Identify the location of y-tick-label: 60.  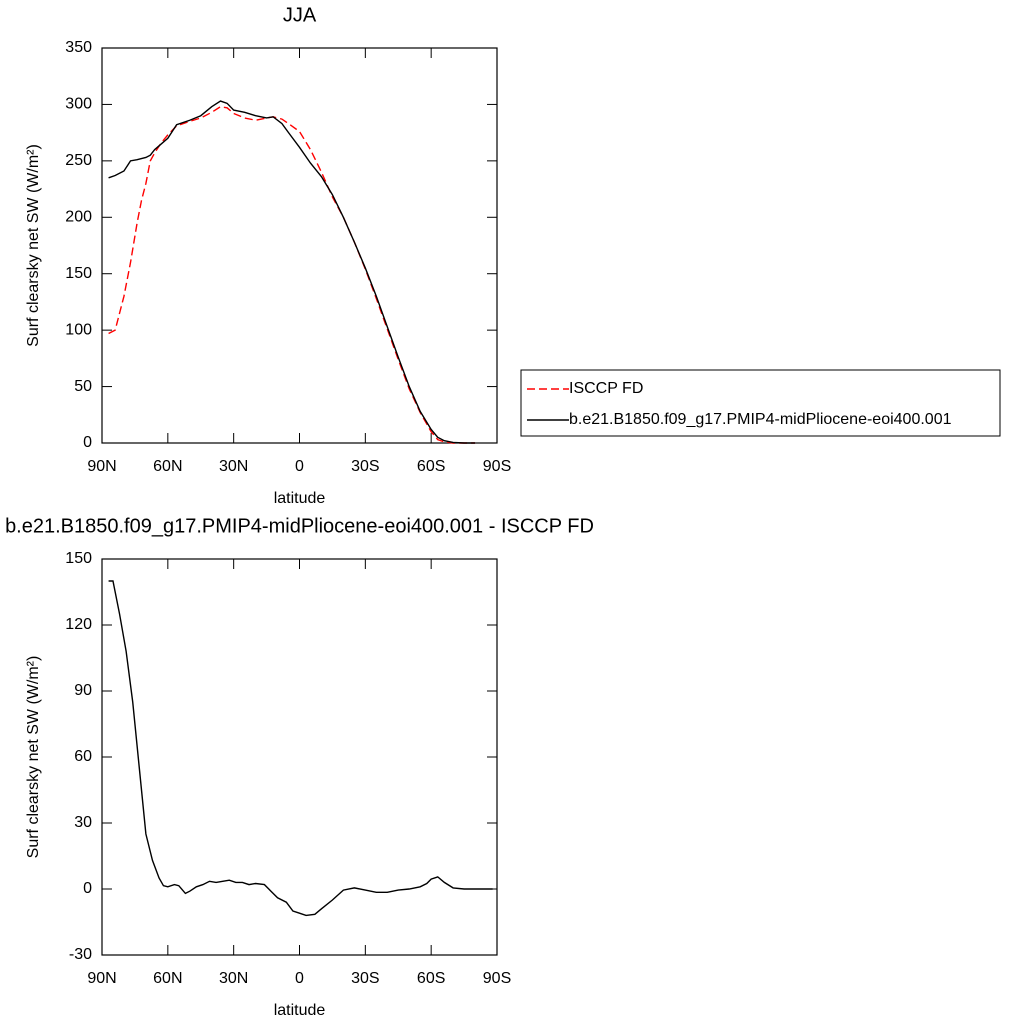
(83, 756).